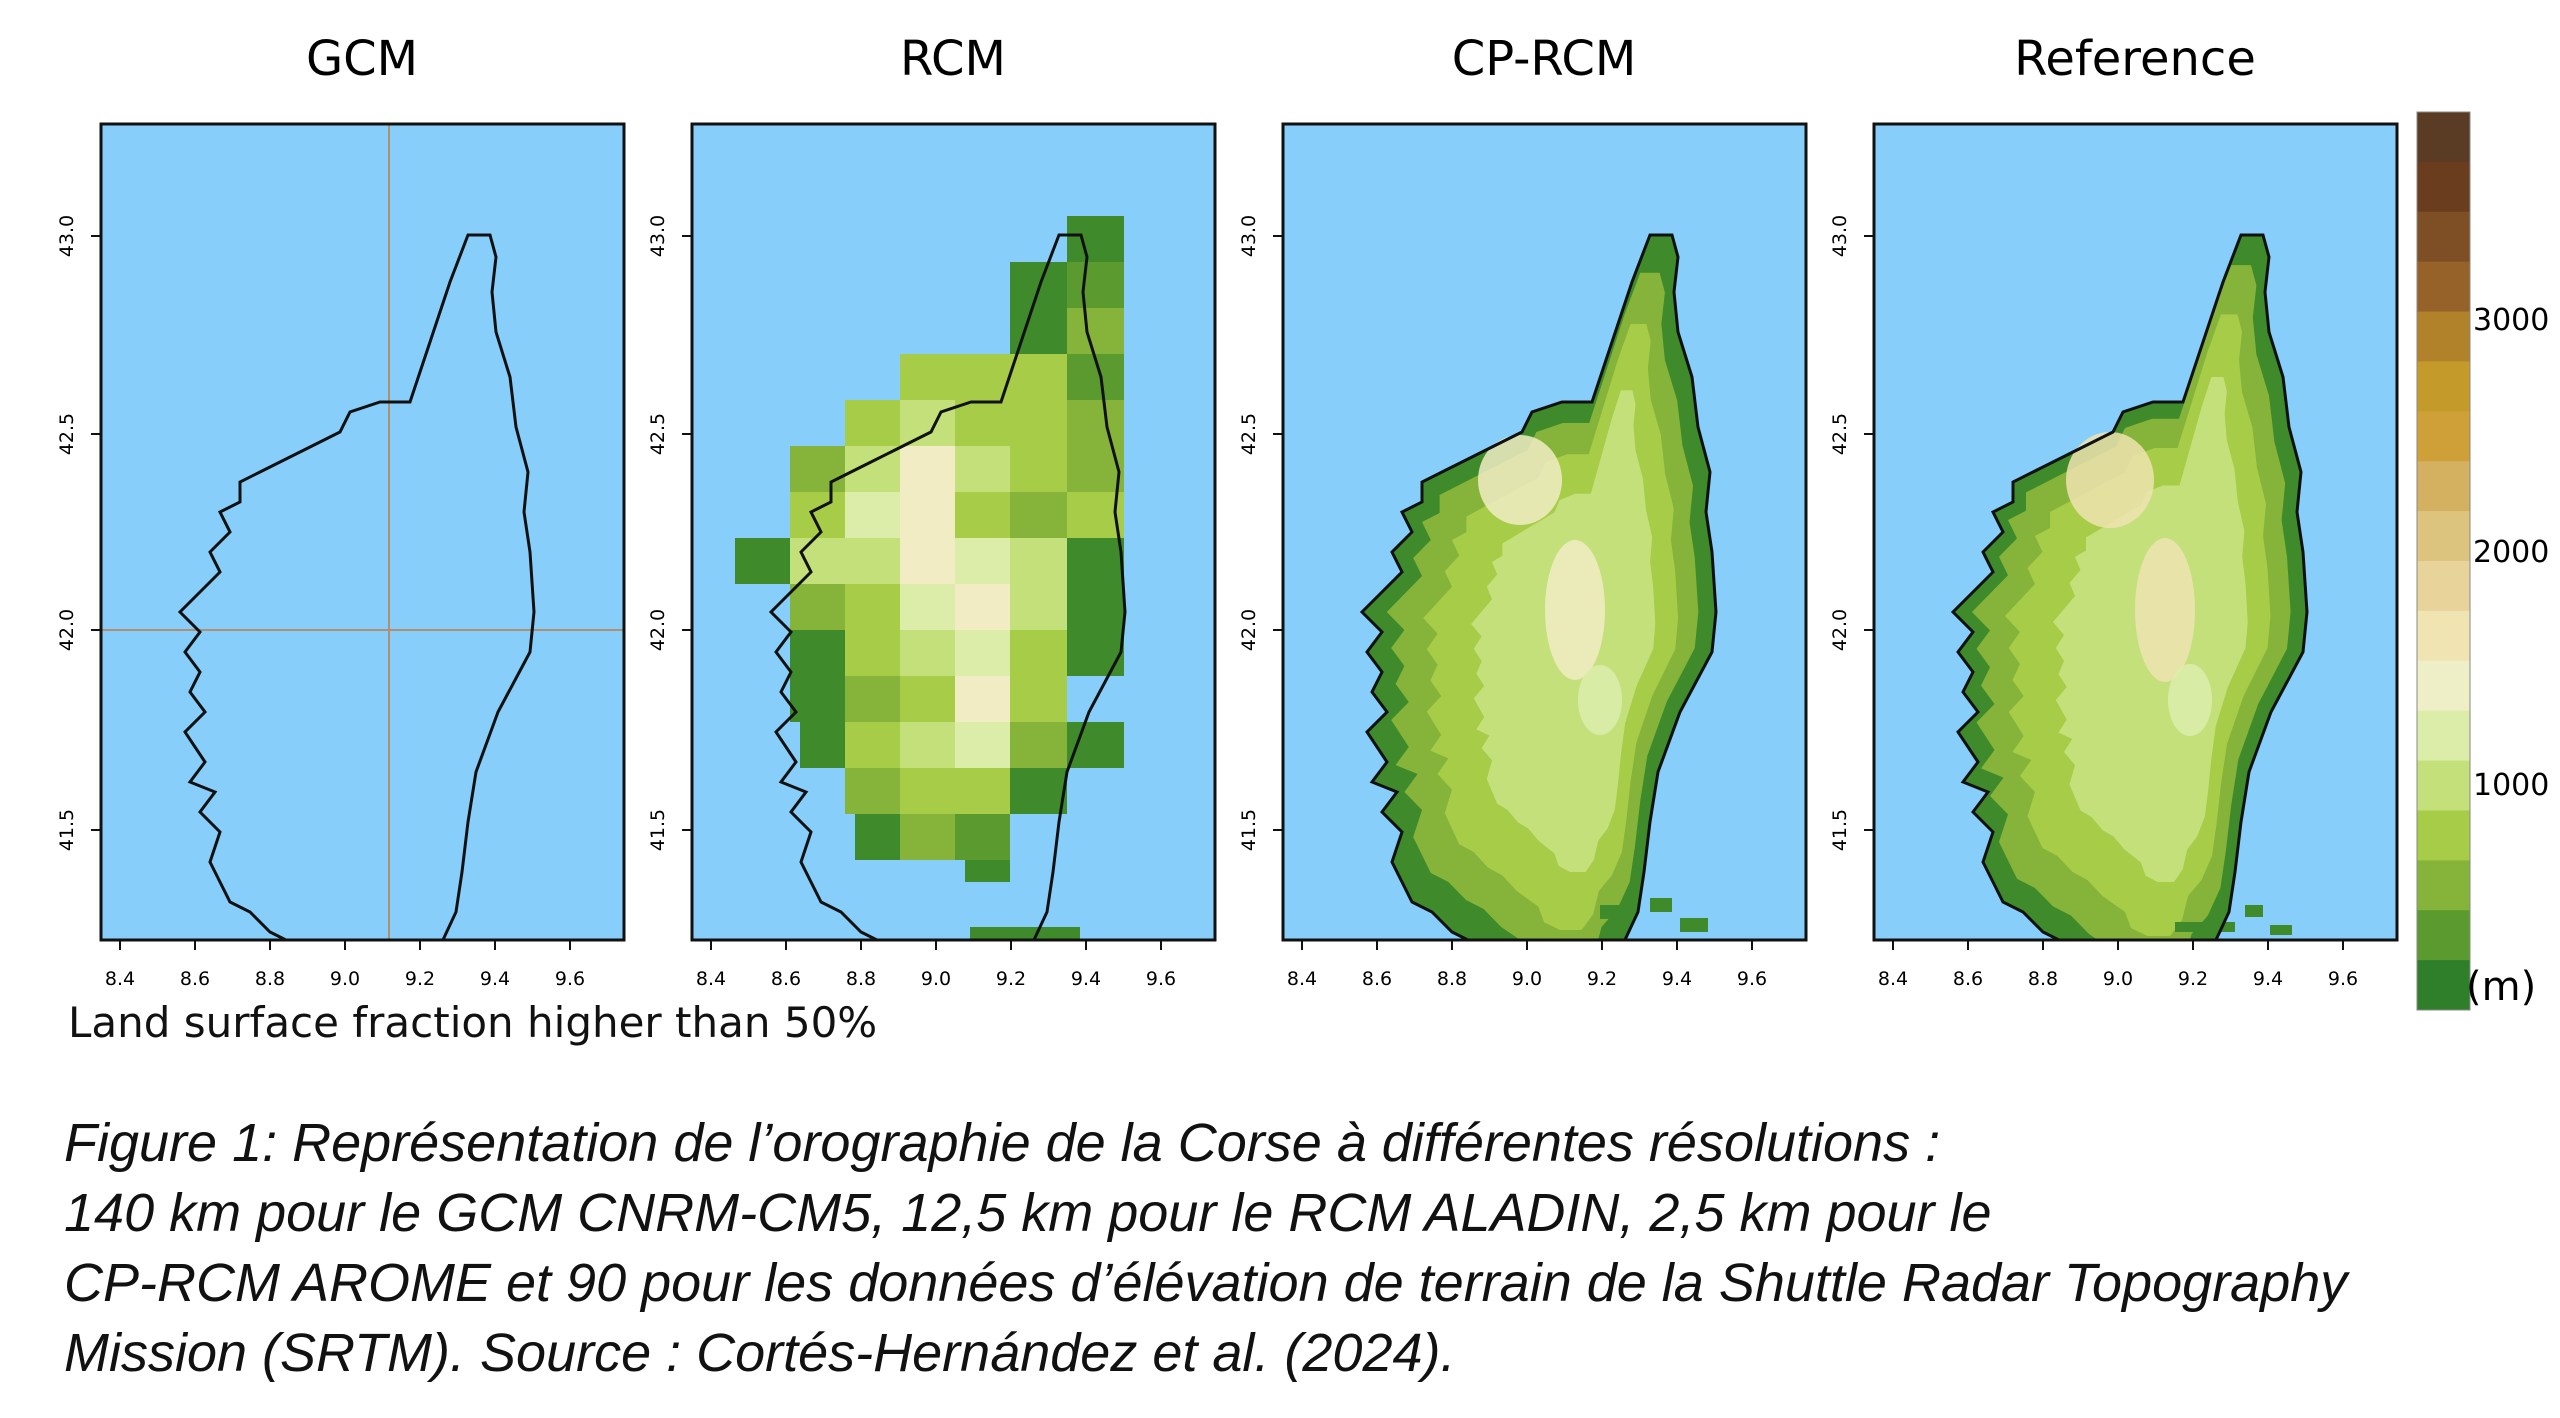 The height and width of the screenshot is (1418, 2560). I want to click on colorbar-tick-1000: 1000, so click(2511, 785).